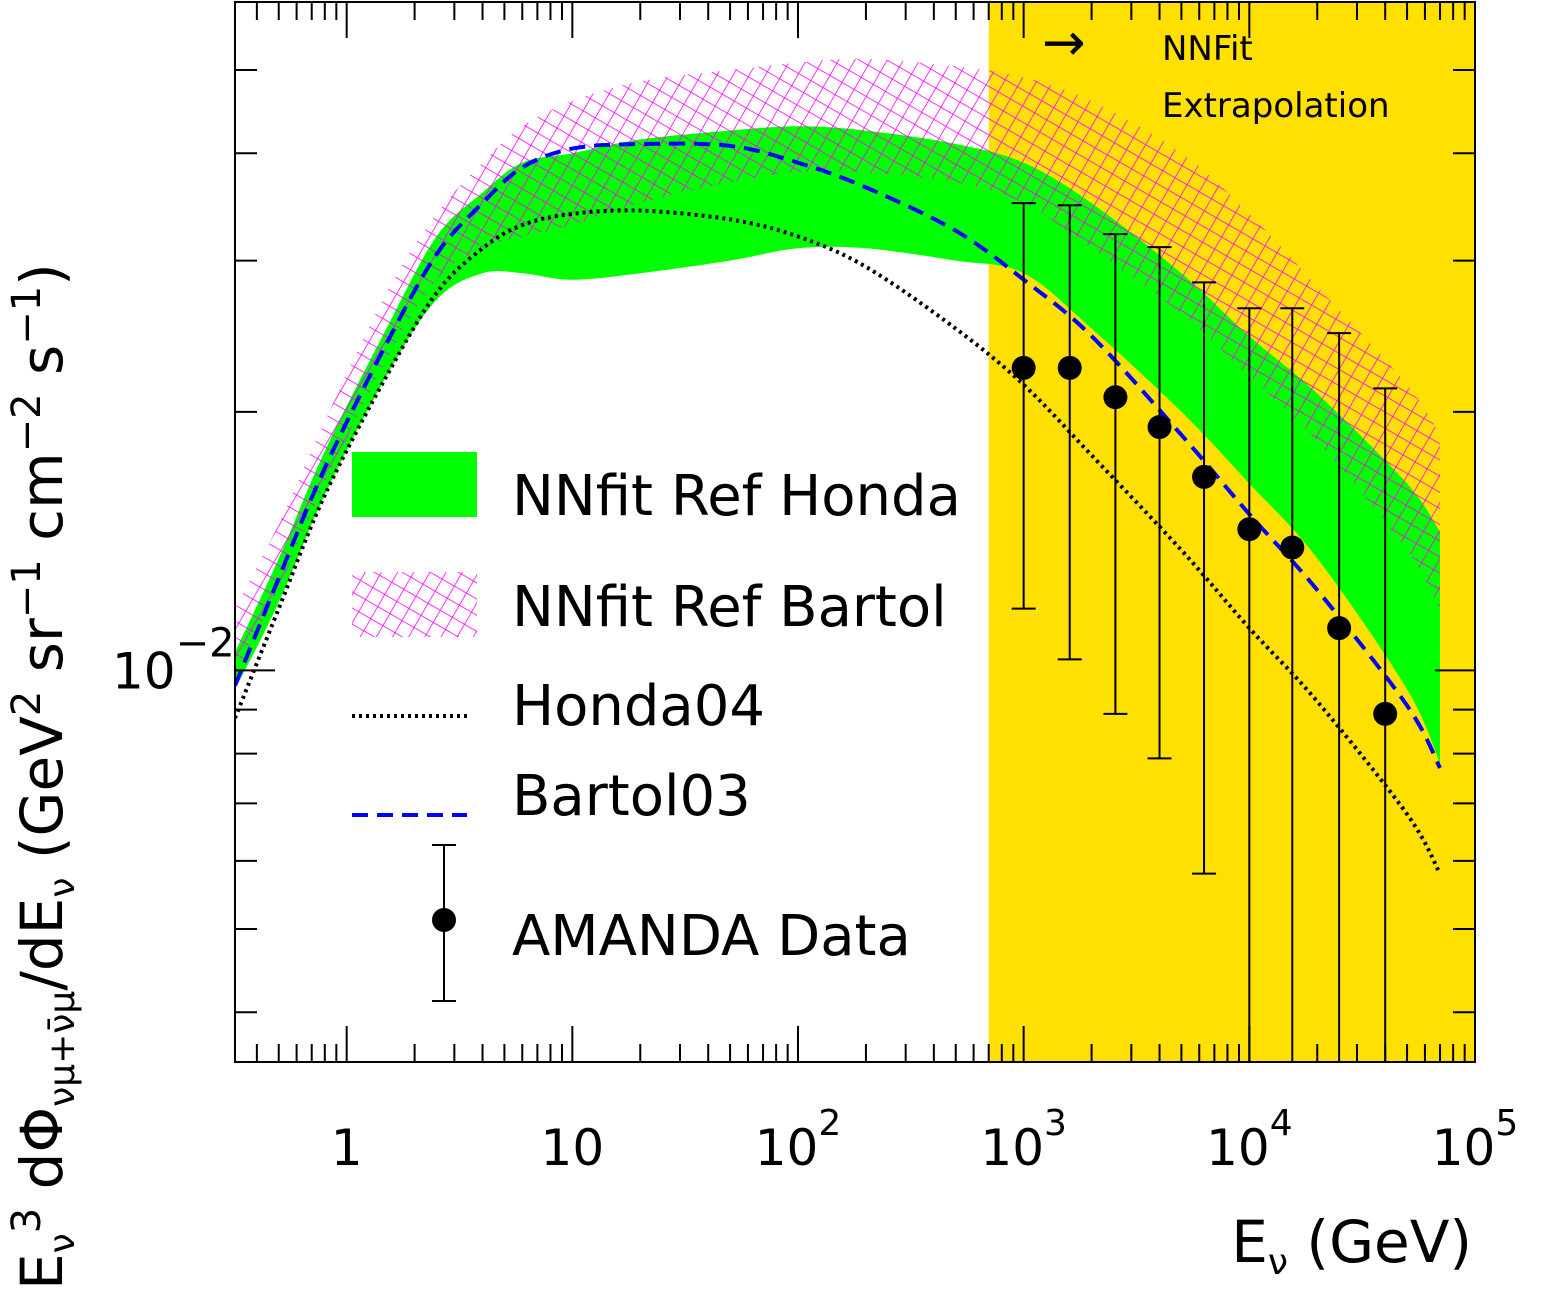 Image resolution: width=1550 pixels, height=1297 pixels. I want to click on y-axis-title: Eν3 dΦνμ+ν̄μ/dEν (GeV2 sr−1 cm−2 s−1), so click(43, 776).